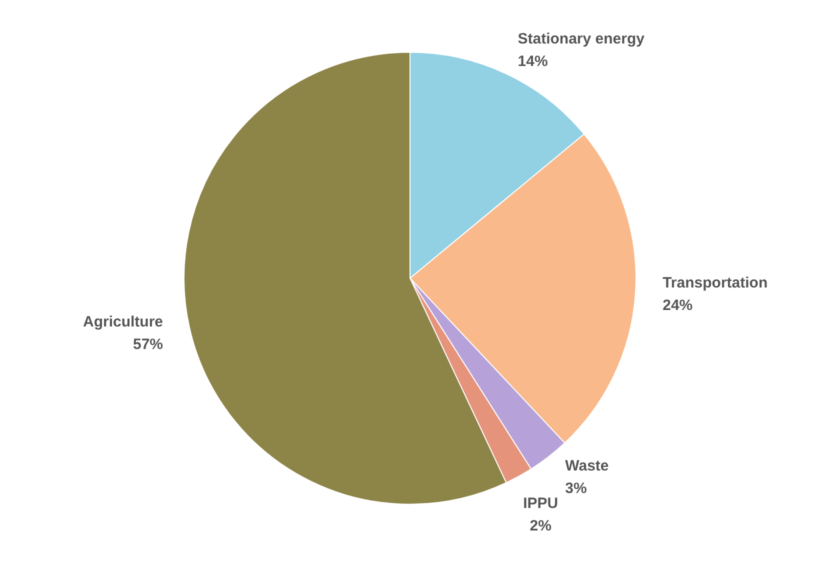 The width and height of the screenshot is (819, 575). I want to click on slice-label: Agriculture, so click(123, 321).